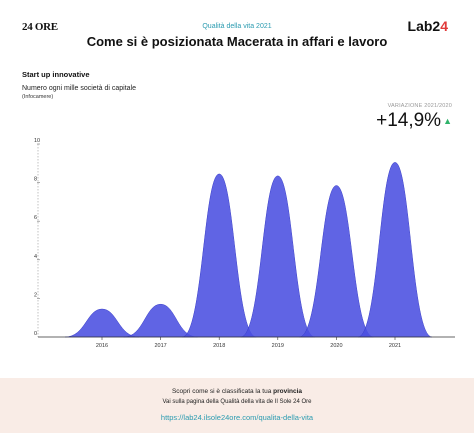  Describe the element at coordinates (79, 88) in the screenshot. I see `indicator-measure: Numero ogni mille società di capitale` at that location.